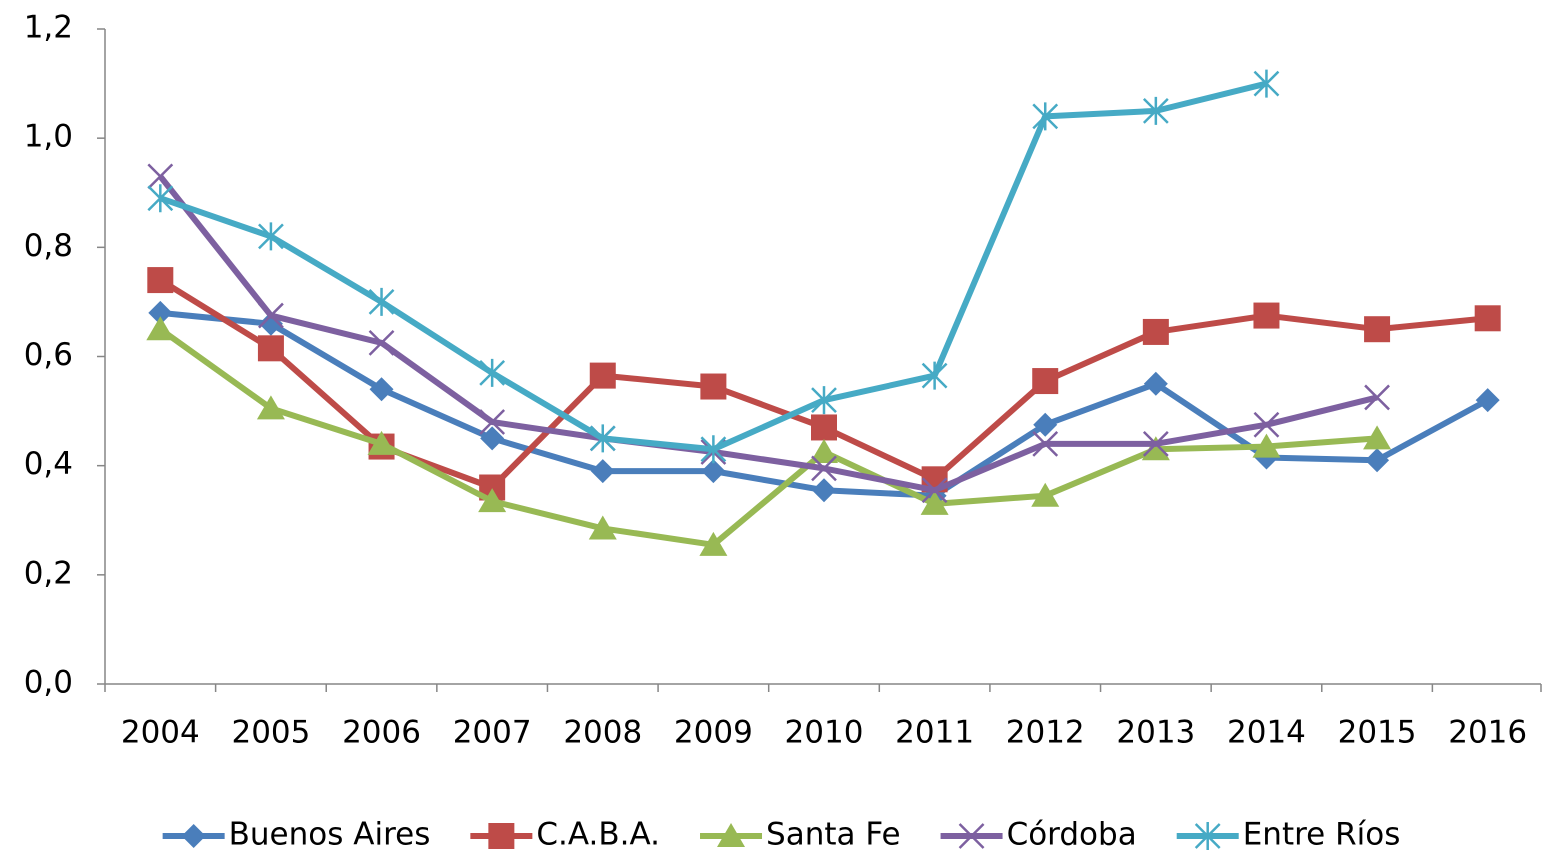 Image resolution: width=1543 pixels, height=854 pixels. Describe the element at coordinates (492, 733) in the screenshot. I see `x-tick-label: 2007` at that location.